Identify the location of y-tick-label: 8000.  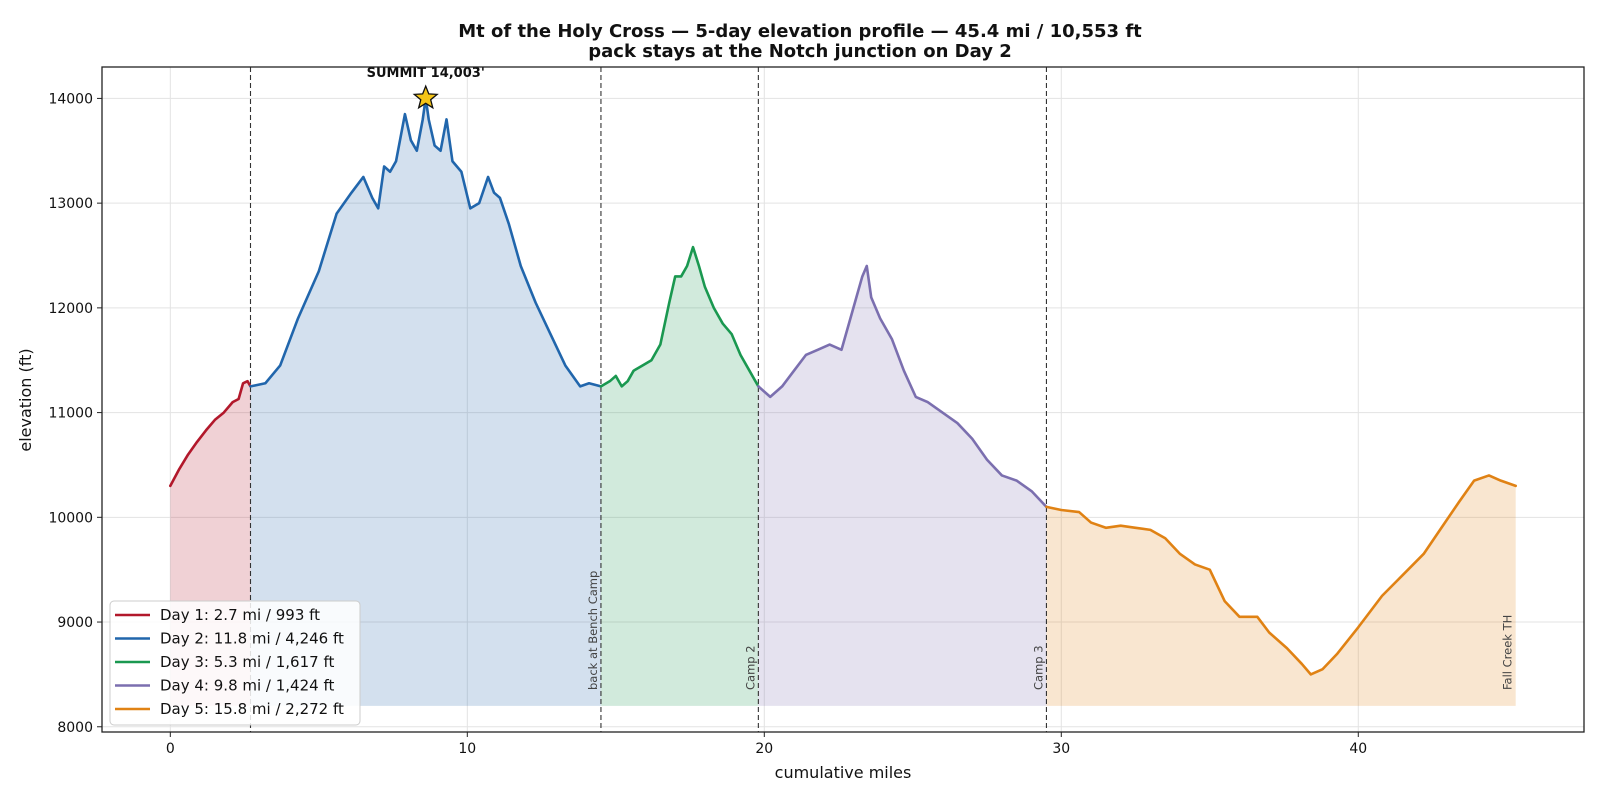
(75, 728).